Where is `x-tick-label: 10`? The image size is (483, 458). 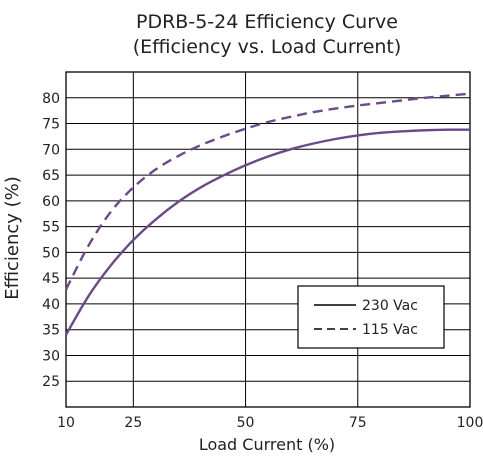 x-tick-label: 10 is located at coordinates (66, 423).